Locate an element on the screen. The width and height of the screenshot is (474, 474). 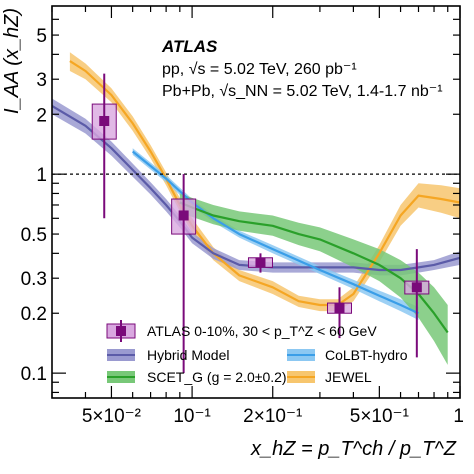
x-tick-label-4: 1 is located at coordinates (458, 416).